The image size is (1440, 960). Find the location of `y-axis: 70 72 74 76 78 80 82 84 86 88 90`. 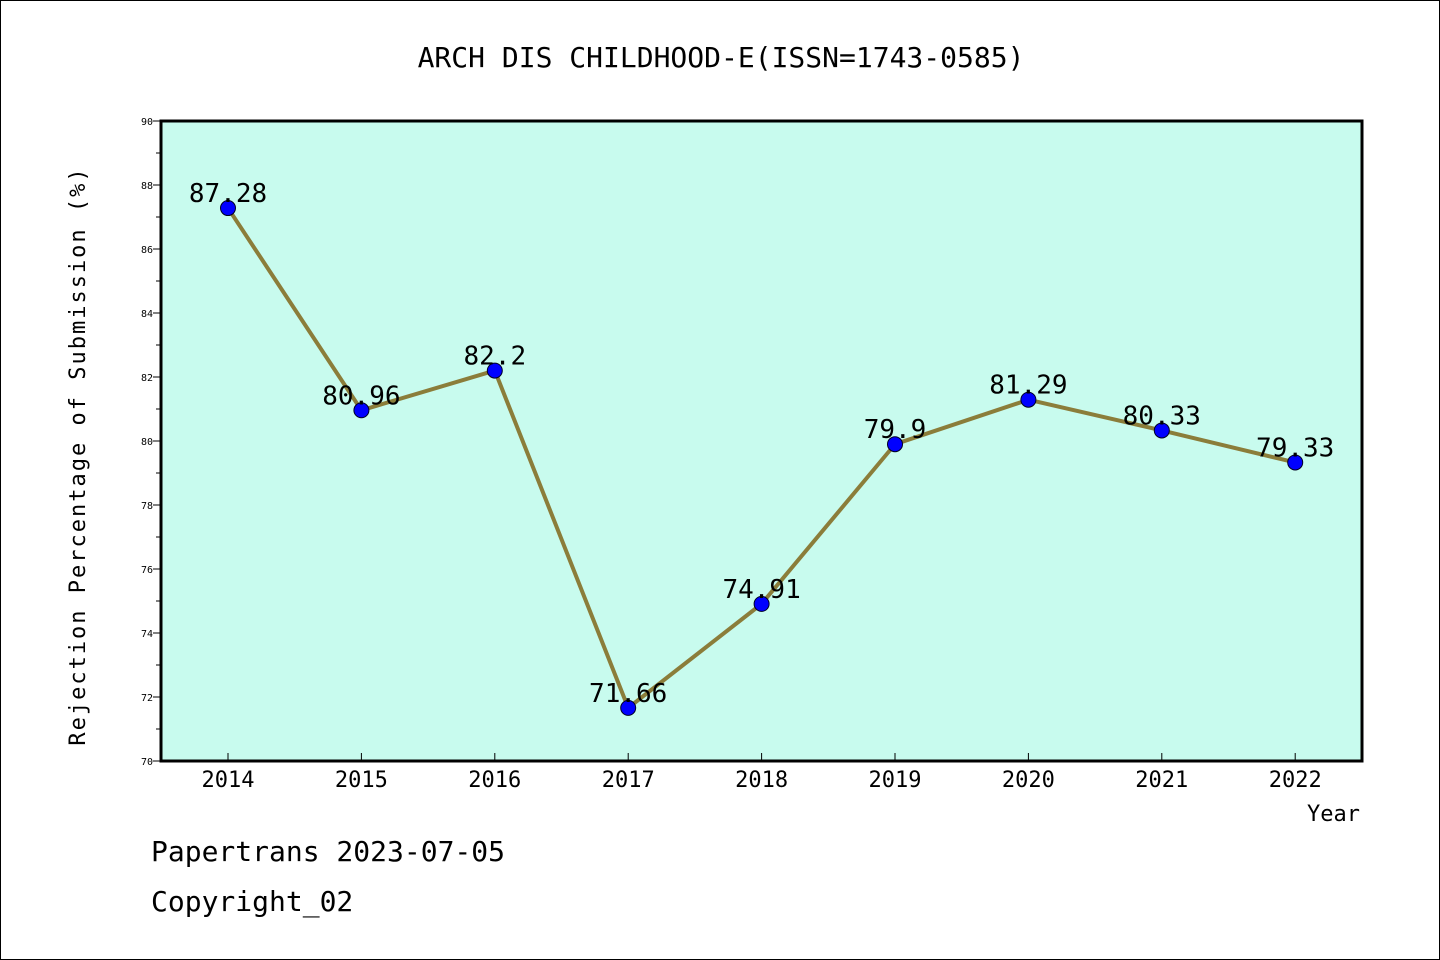

y-axis: 70 72 74 76 78 80 82 84 86 88 90 is located at coordinates (151, 442).